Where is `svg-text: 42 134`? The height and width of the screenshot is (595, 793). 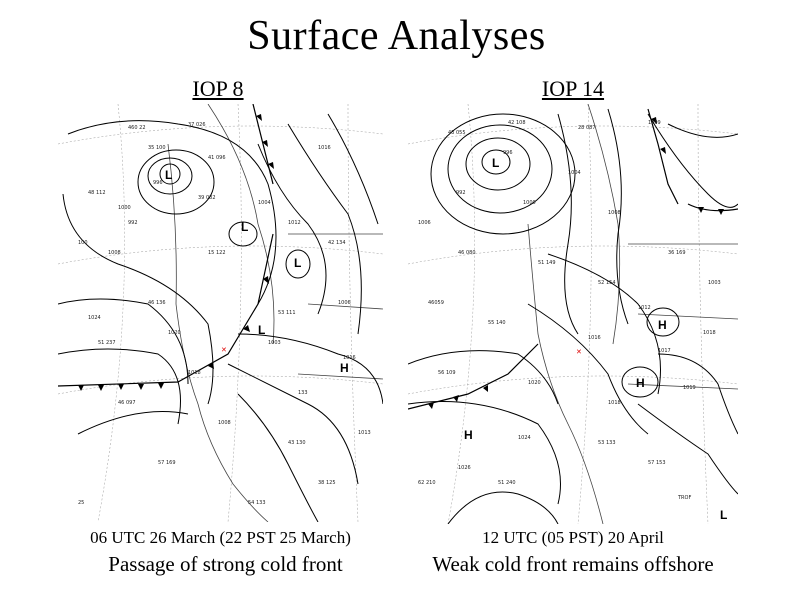 svg-text: 42 134 is located at coordinates (337, 243).